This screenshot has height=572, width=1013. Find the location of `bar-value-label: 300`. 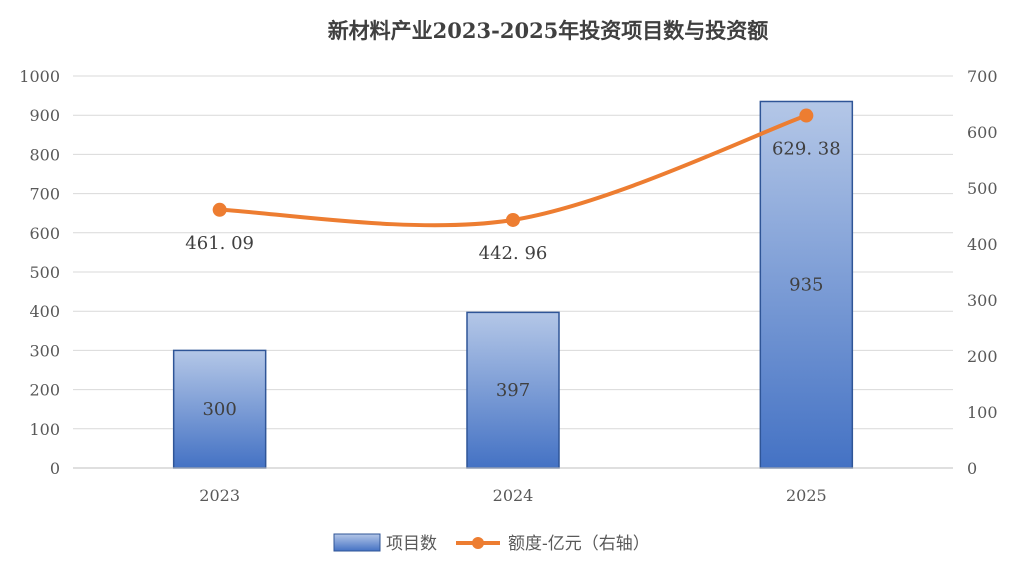

bar-value-label: 300 is located at coordinates (219, 409).